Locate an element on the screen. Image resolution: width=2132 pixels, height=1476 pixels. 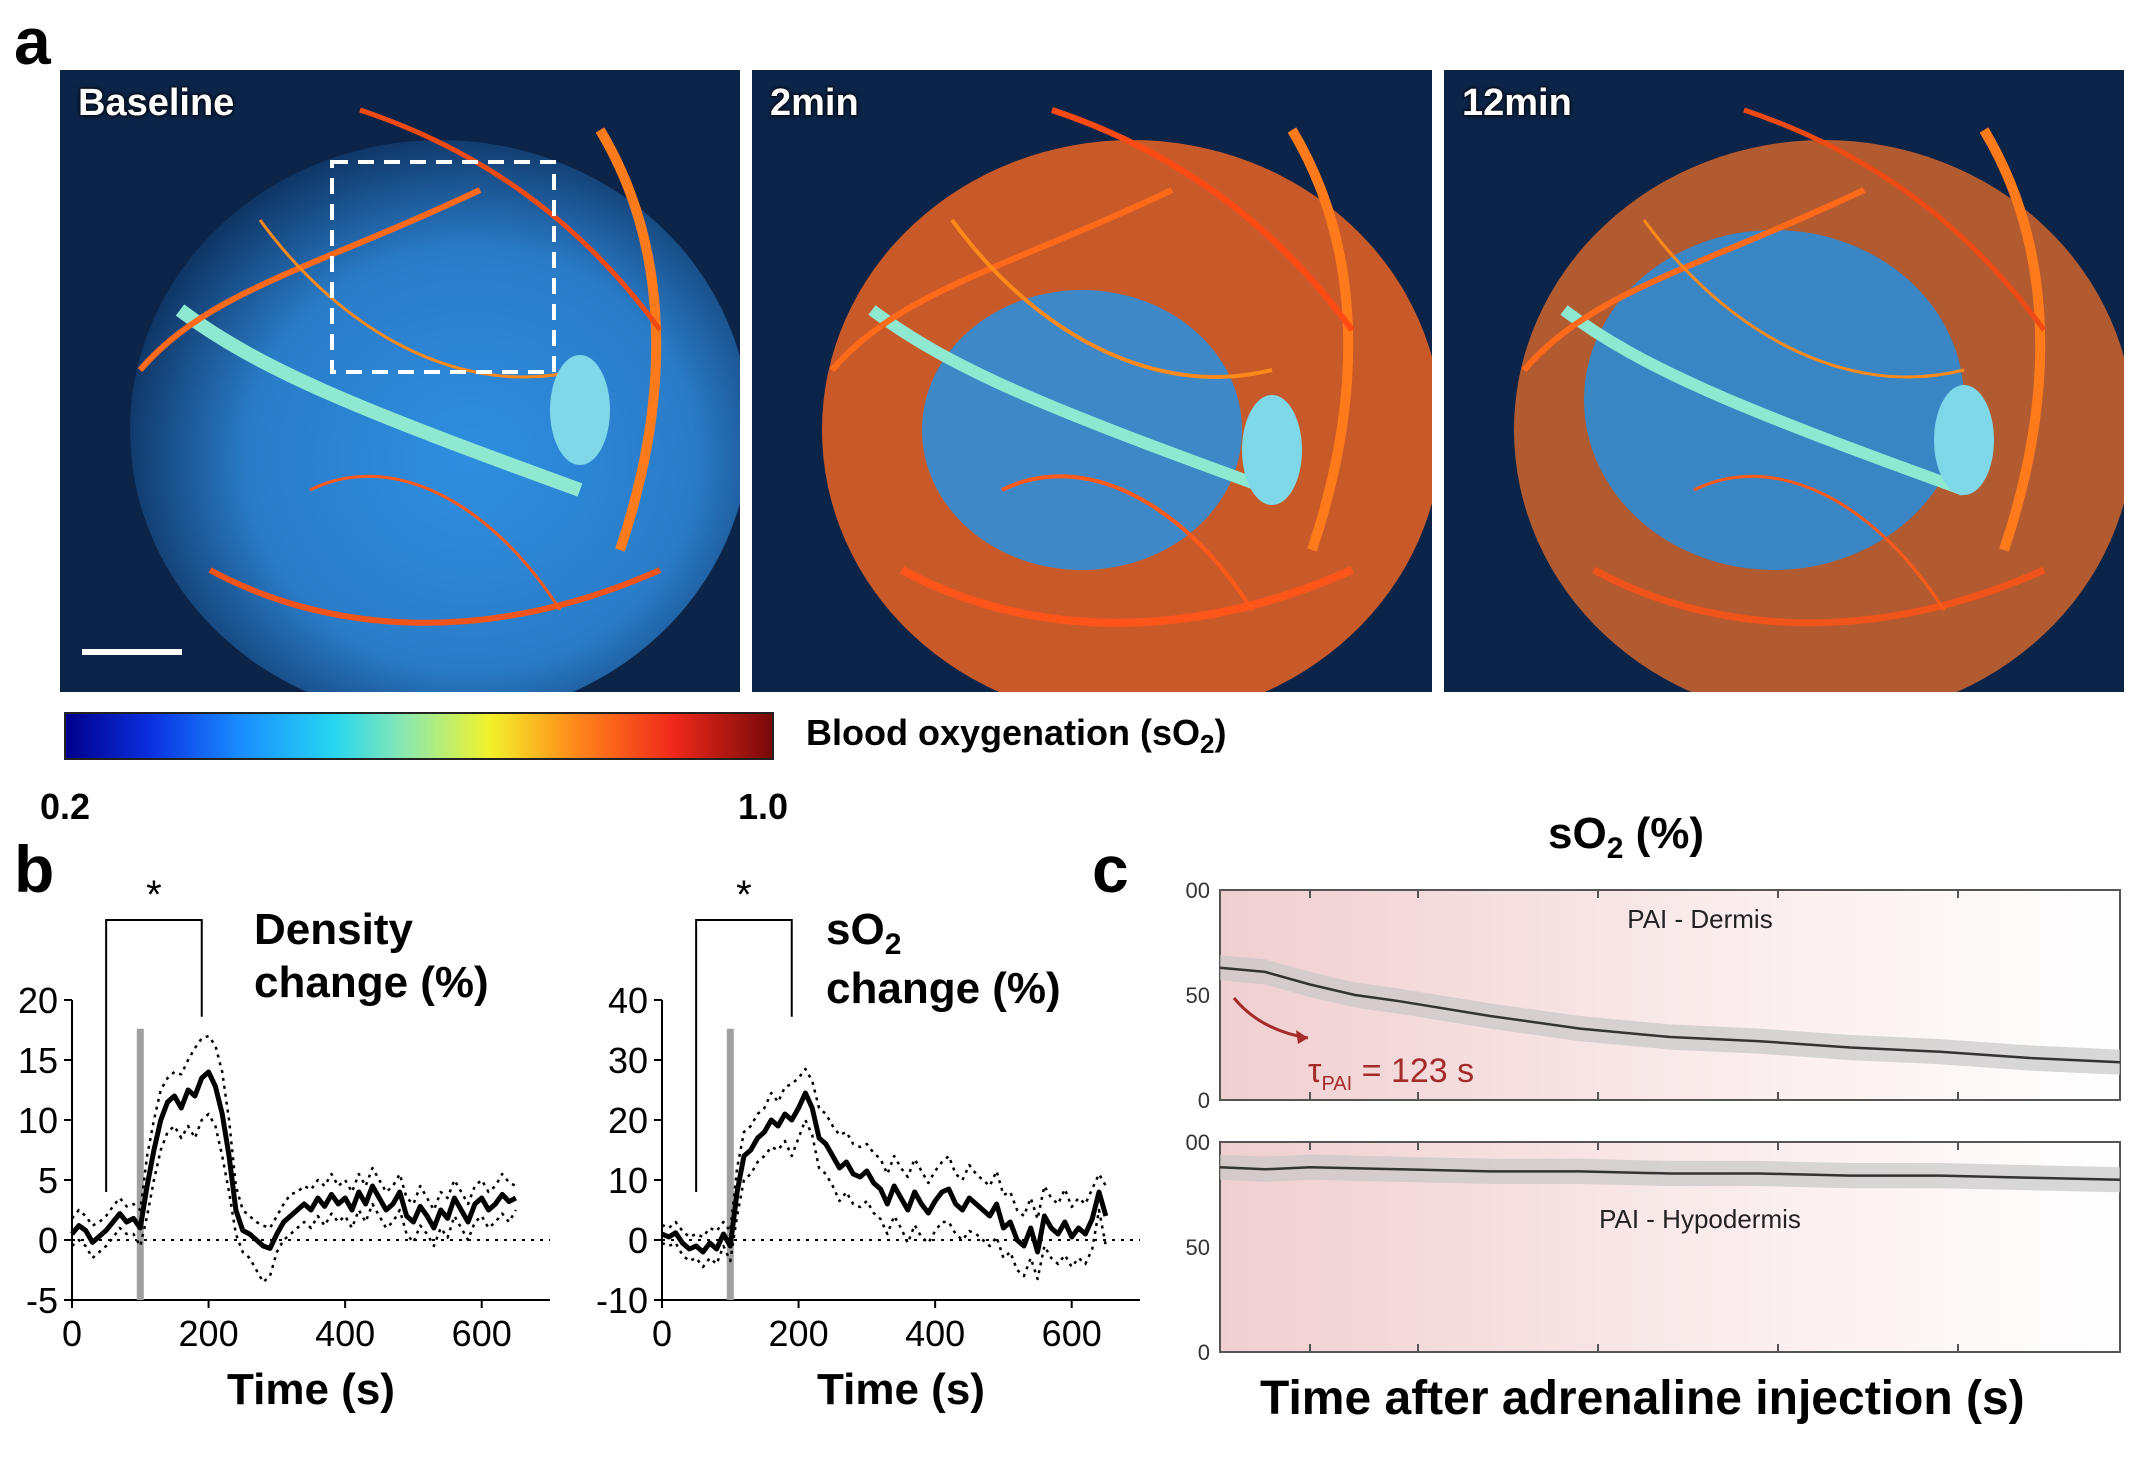
panel-label-c: c is located at coordinates (1110, 869).